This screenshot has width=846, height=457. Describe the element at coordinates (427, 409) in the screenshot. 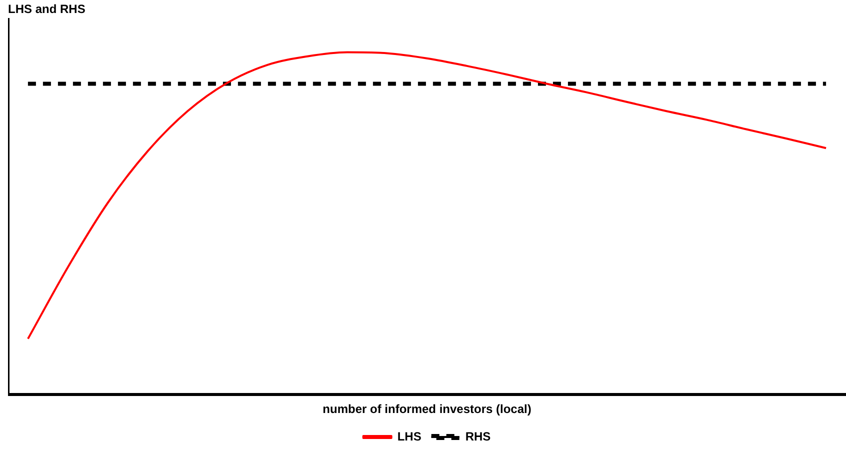

I see `x-axis-title: number of informed investors (local)` at that location.